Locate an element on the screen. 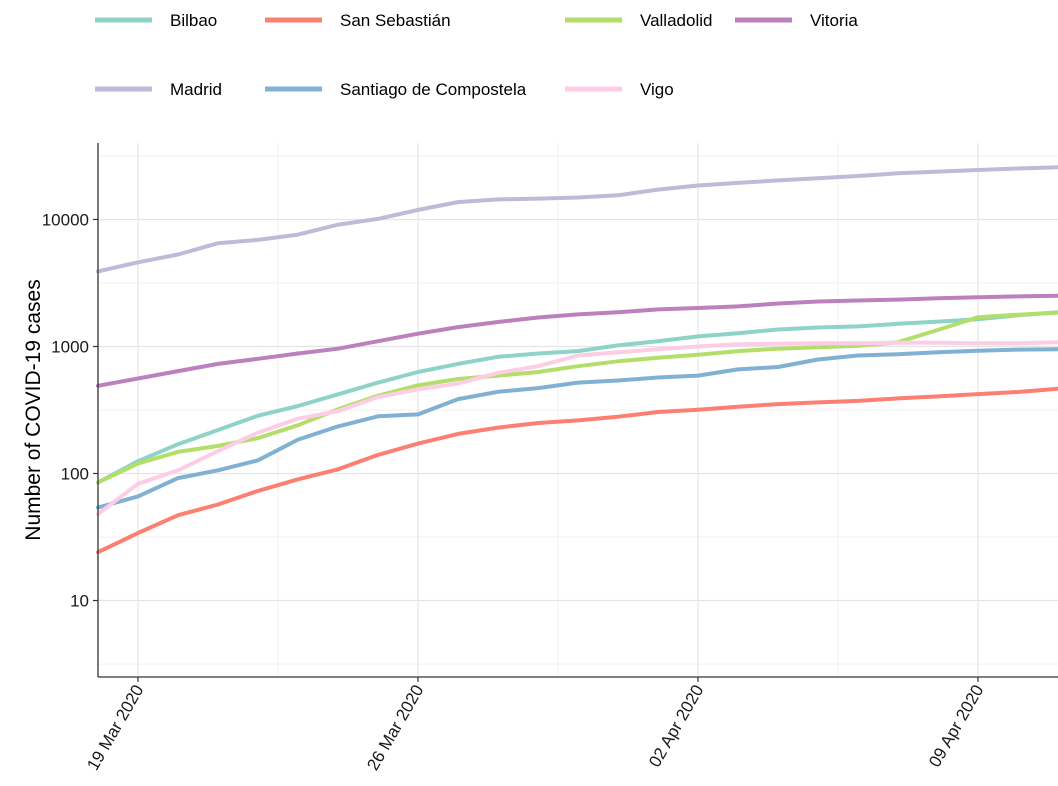 This screenshot has height=786, width=1058. x-tick-label: 26 Mar 2020 is located at coordinates (395, 728).